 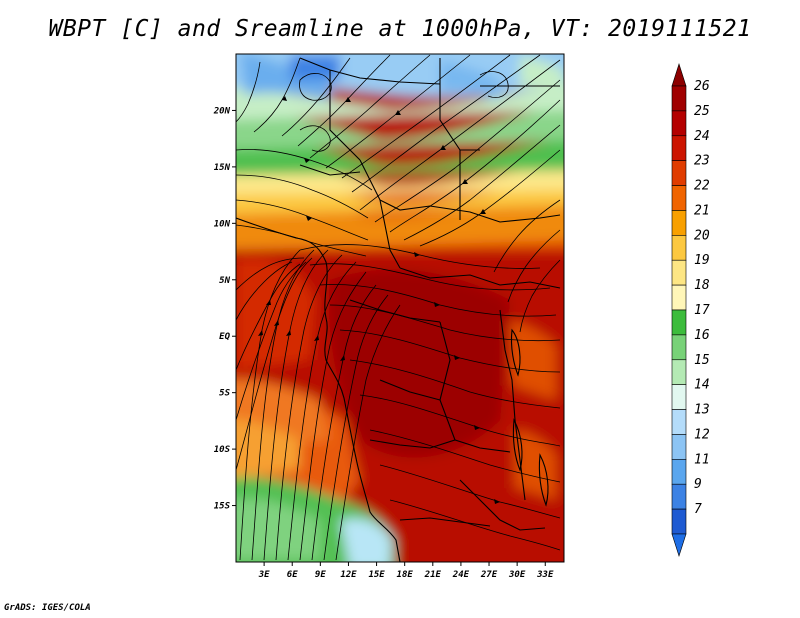 I want to click on lon-tick-label: 21E, so click(x=433, y=575).